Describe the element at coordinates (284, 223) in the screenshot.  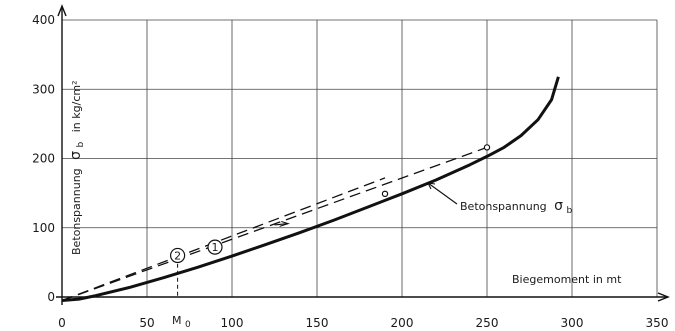
I see `dashed-arrow-head` at that location.